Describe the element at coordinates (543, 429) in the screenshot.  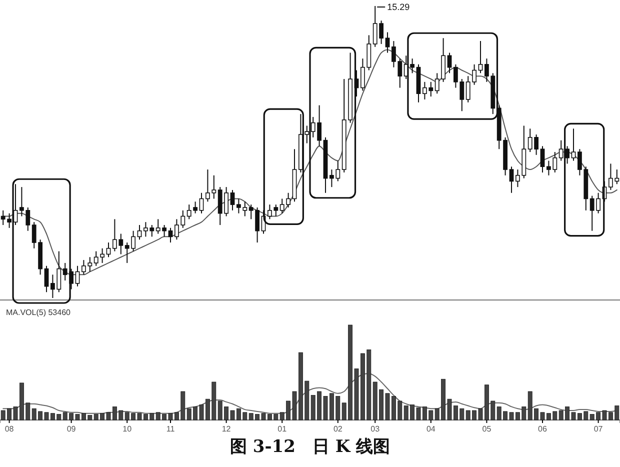
I see `x-tick-label: 06` at that location.